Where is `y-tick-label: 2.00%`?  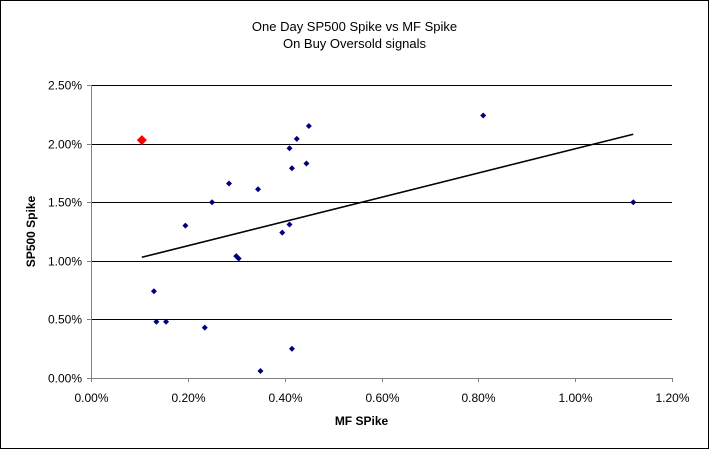
y-tick-label: 2.00% is located at coordinates (65, 145).